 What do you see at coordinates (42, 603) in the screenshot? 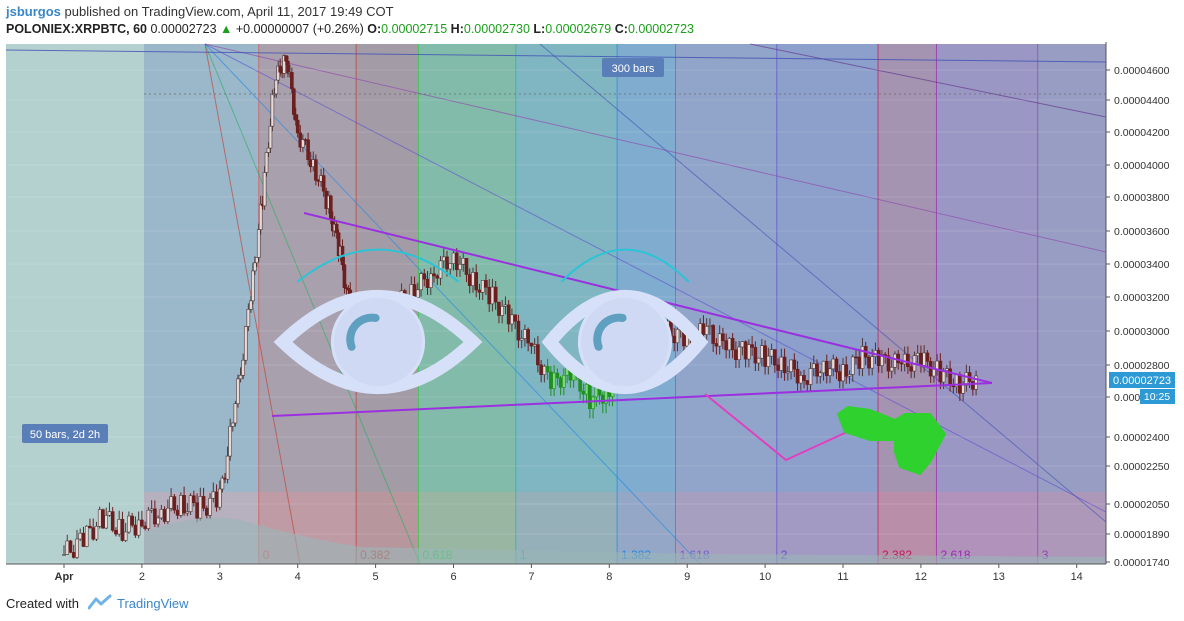
I see `created-with-text: Created with` at bounding box center [42, 603].